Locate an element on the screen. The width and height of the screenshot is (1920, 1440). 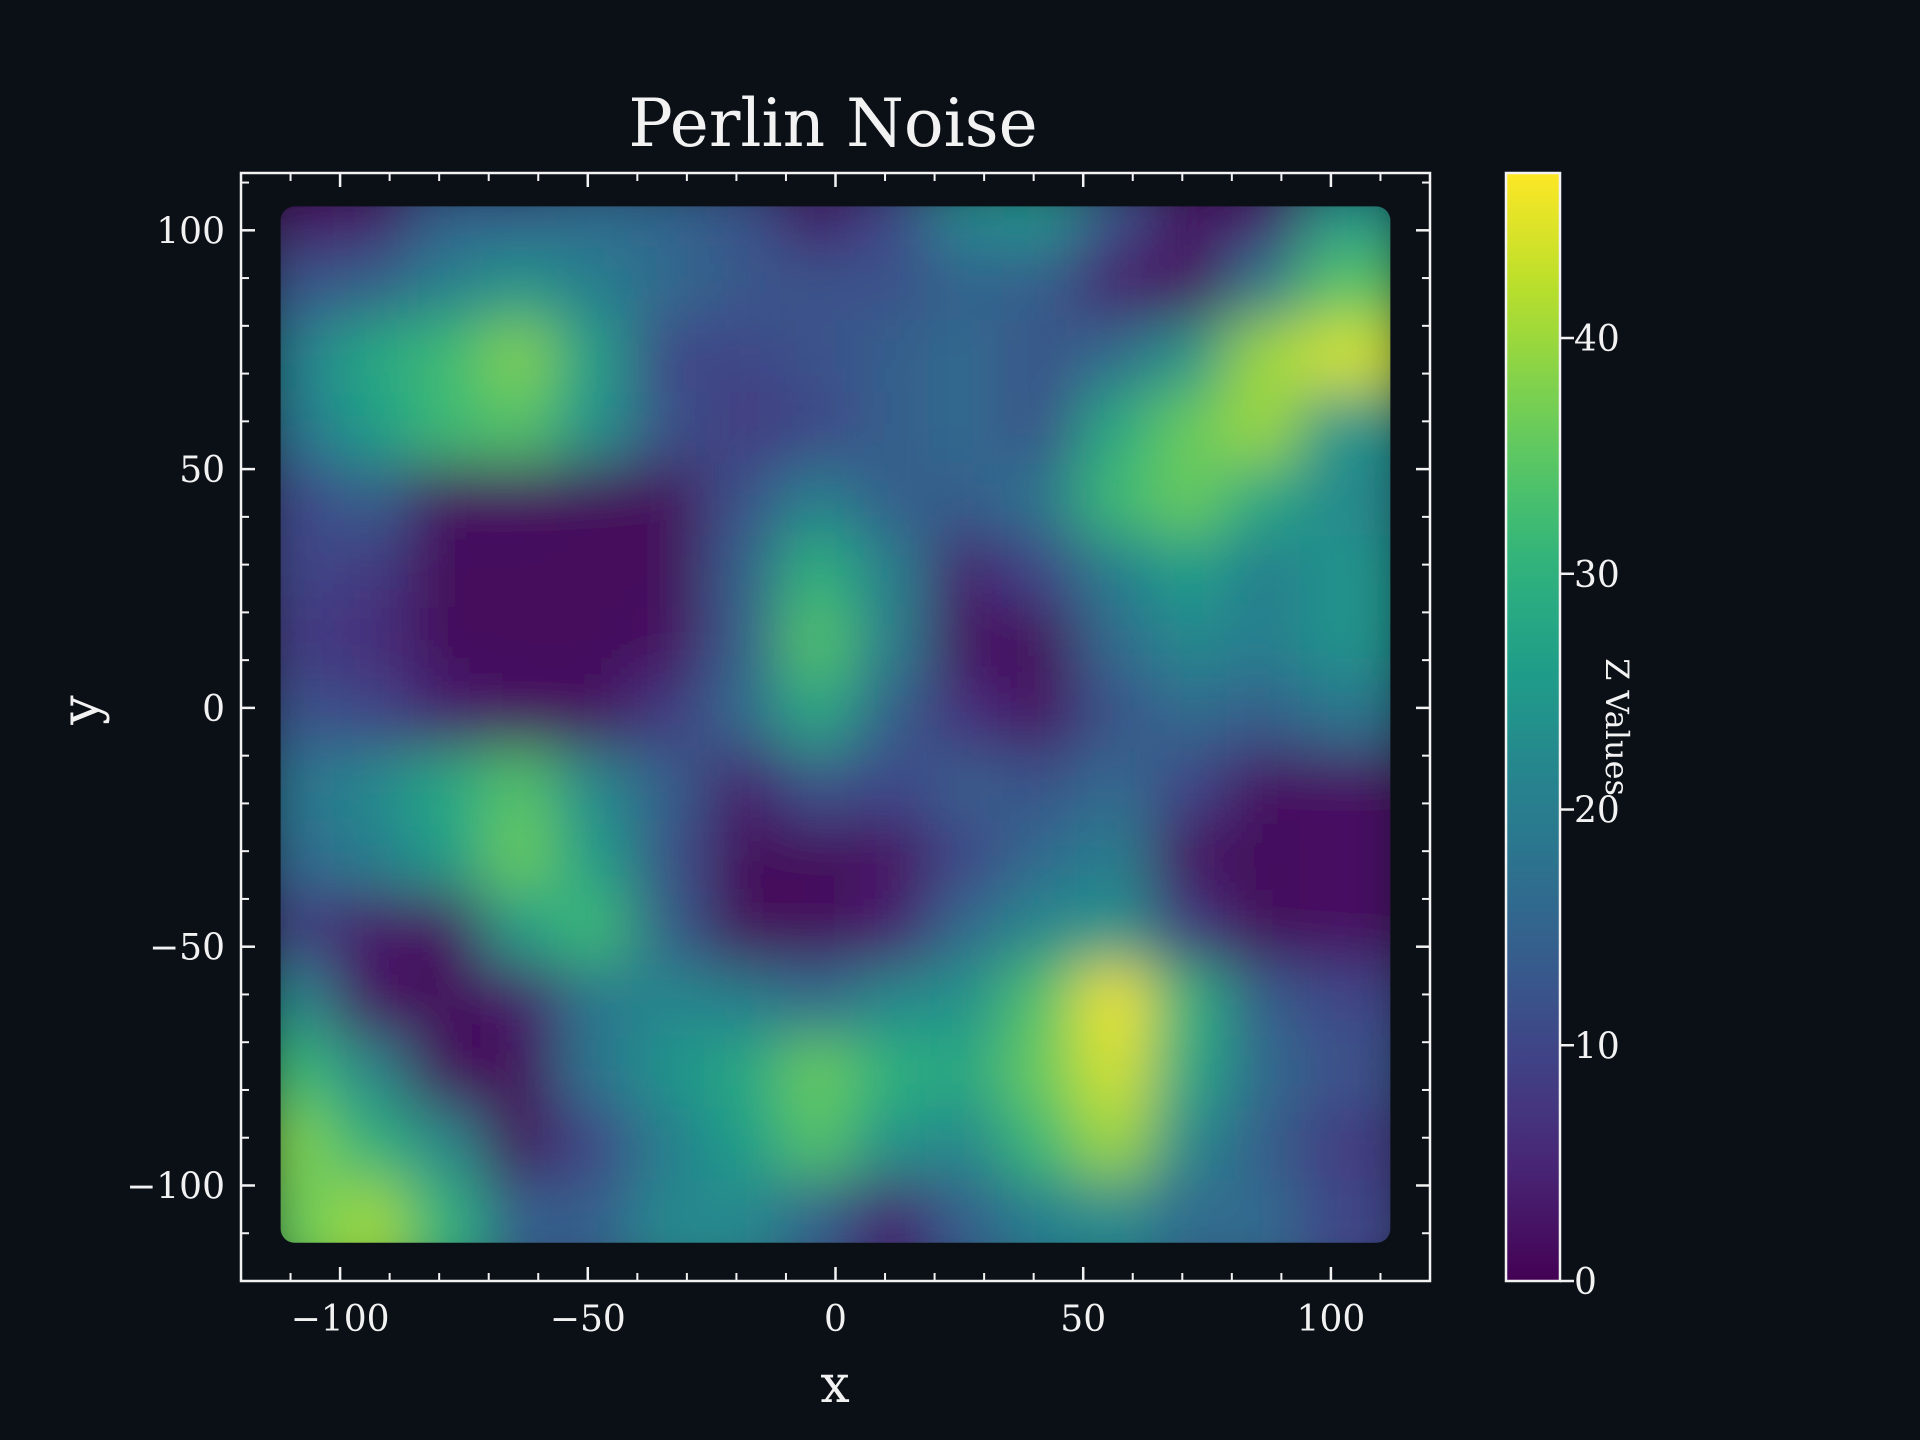
y-tick-label: 100 is located at coordinates (190, 231).